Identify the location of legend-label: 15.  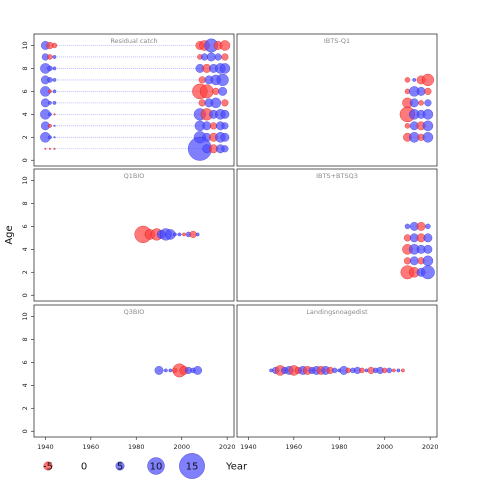
(192, 467).